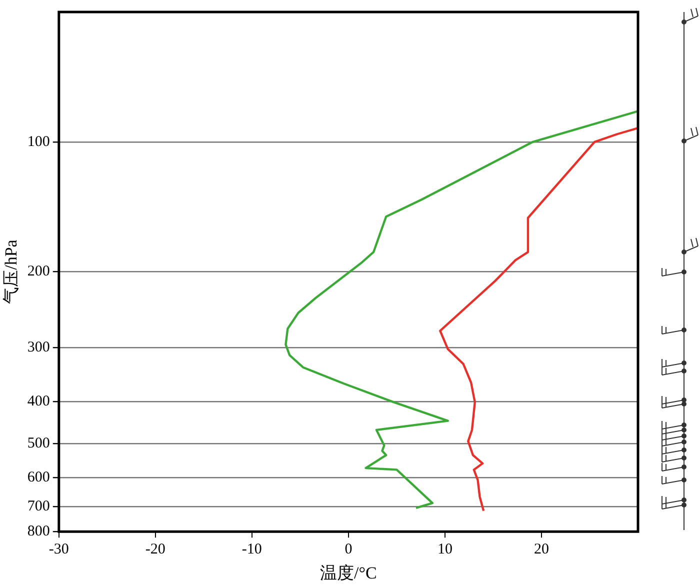 The image size is (700, 586). What do you see at coordinates (541, 550) in the screenshot?
I see `x-tick-label: 20` at bounding box center [541, 550].